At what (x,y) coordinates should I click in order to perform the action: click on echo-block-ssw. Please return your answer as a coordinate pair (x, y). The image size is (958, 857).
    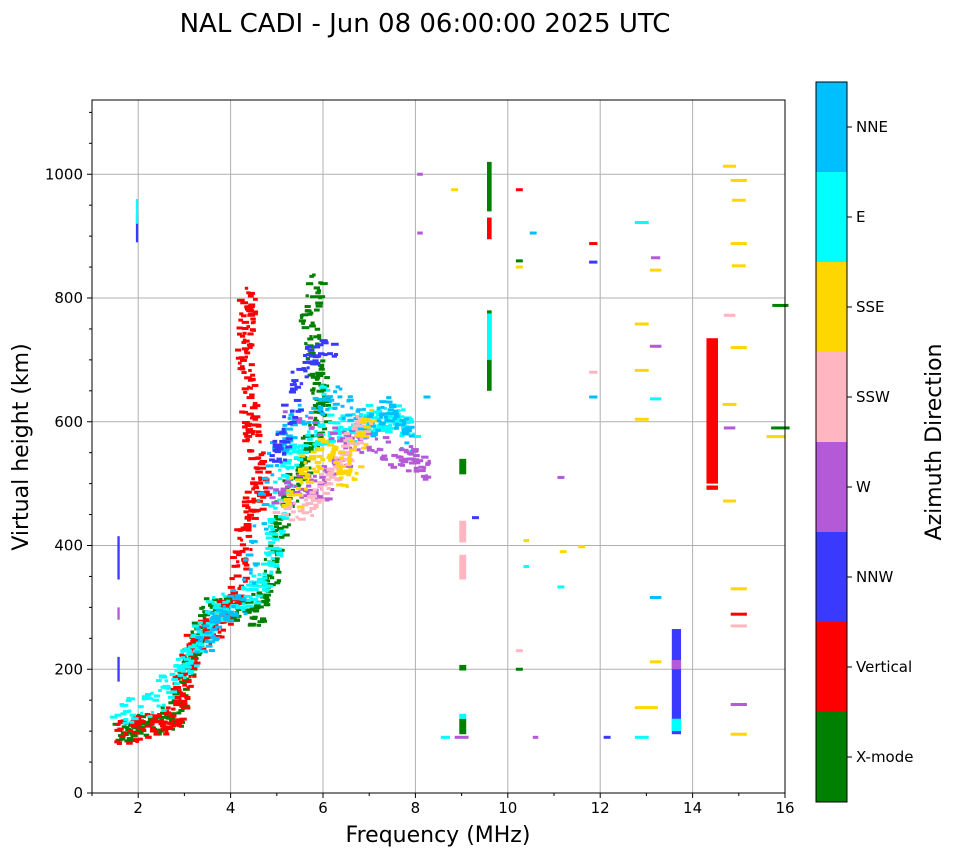
    Looking at the image, I should click on (463, 531).